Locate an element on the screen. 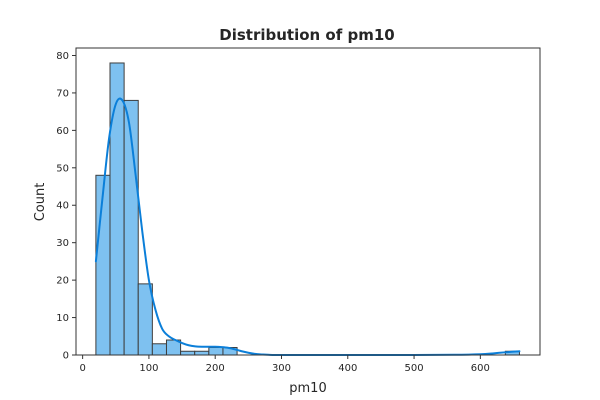 This screenshot has height=400, width=600. x-tick-label: 400 is located at coordinates (347, 368).